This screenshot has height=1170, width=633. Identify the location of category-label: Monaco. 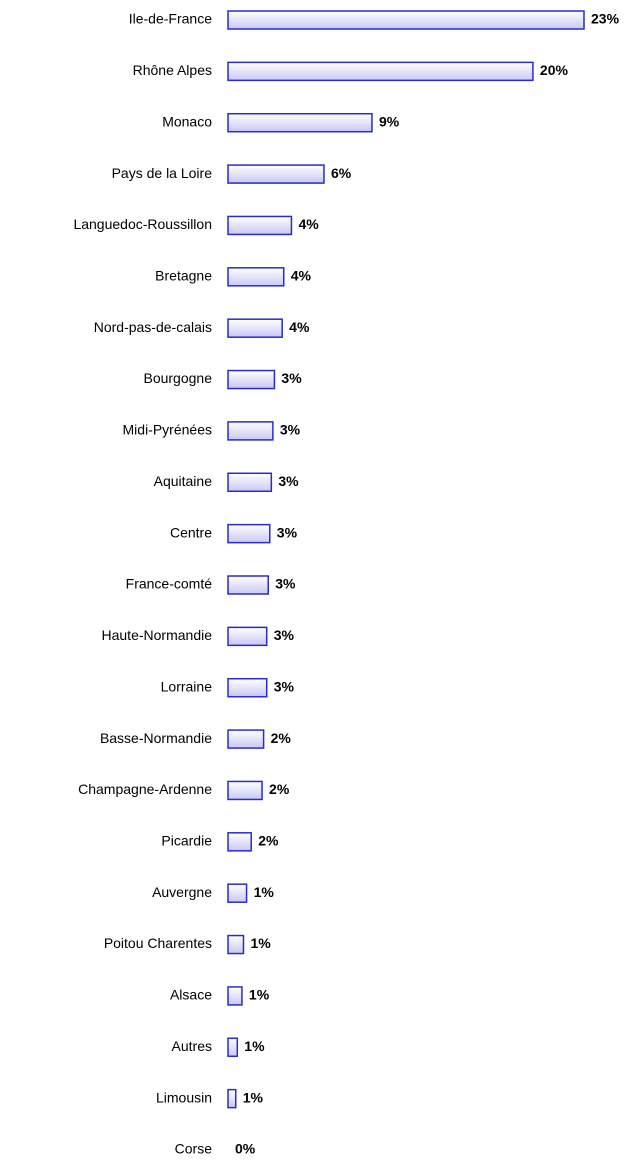
(187, 121).